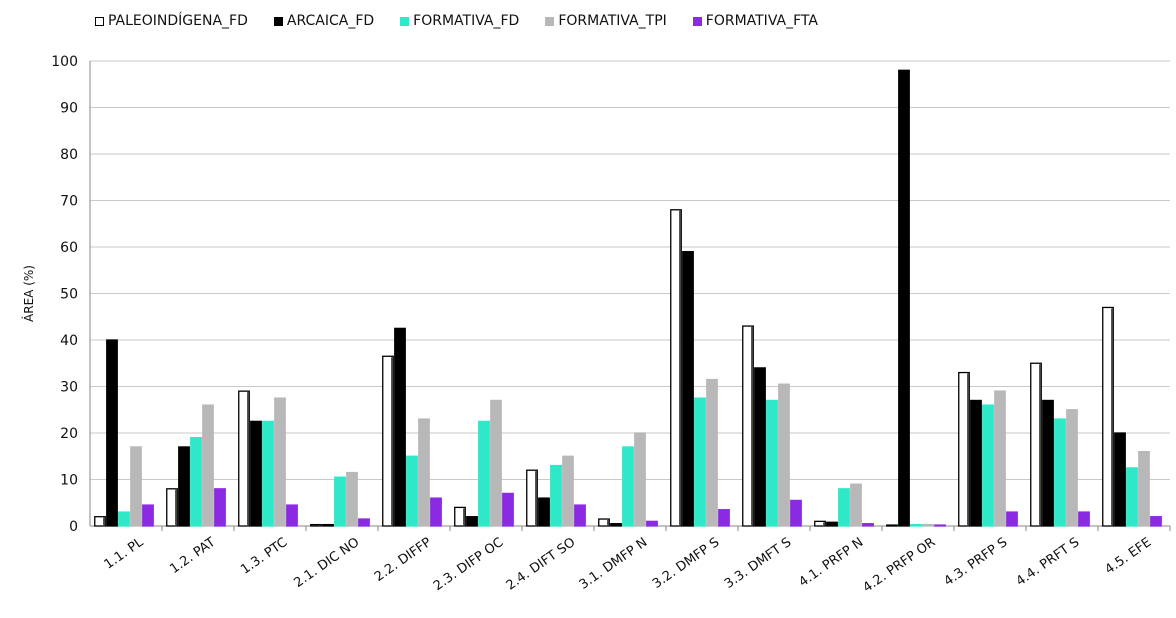 The width and height of the screenshot is (1176, 618). What do you see at coordinates (69, 202) in the screenshot?
I see `y-tick-label: 70` at bounding box center [69, 202].